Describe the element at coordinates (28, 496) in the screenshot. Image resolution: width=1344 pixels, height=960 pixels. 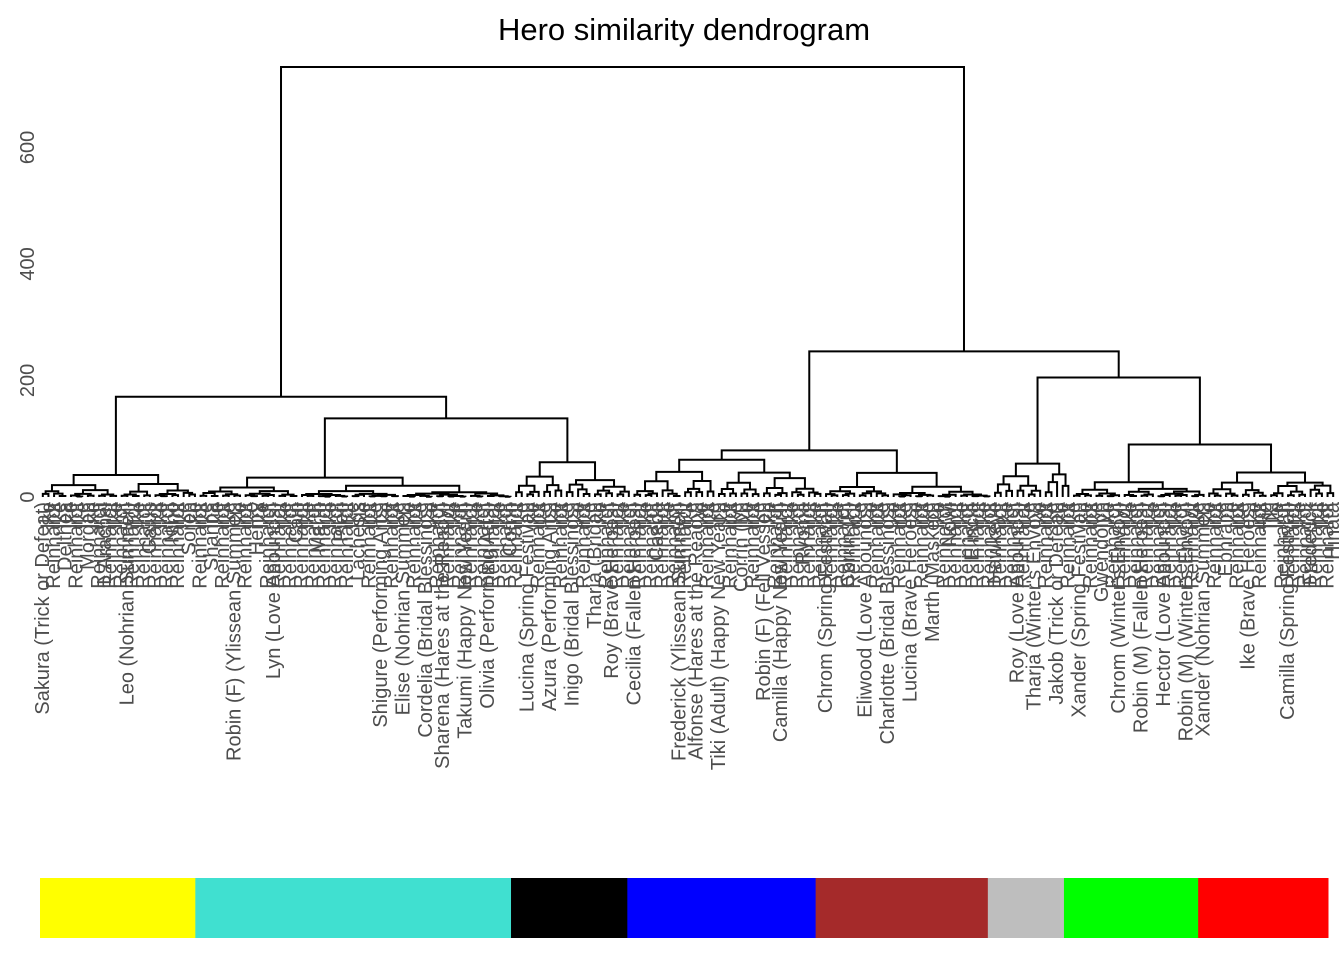
I see `y-tick-label: 0` at that location.